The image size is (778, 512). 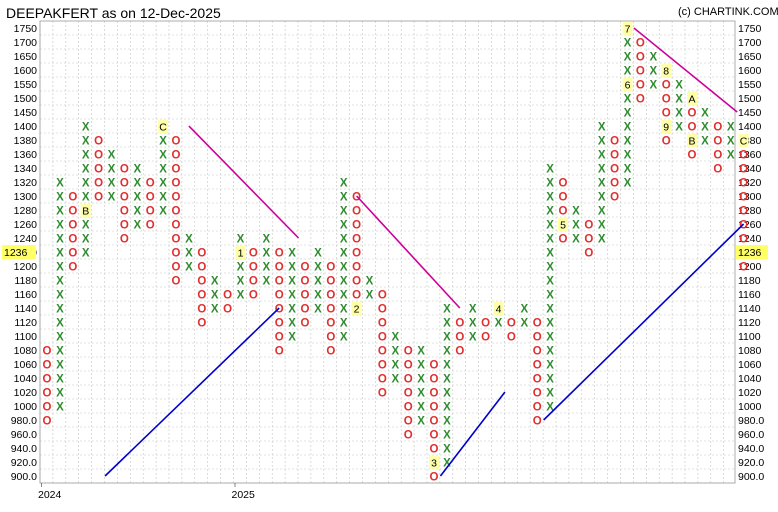 What do you see at coordinates (750, 225) in the screenshot?
I see `y-tick-label-right: 1260` at bounding box center [750, 225].